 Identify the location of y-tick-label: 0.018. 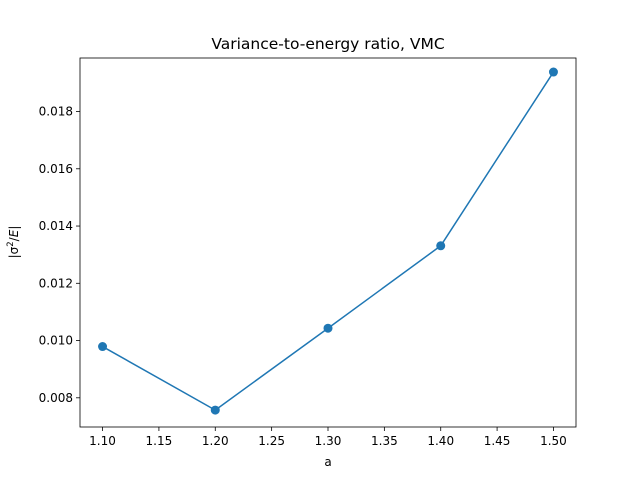
(56, 112).